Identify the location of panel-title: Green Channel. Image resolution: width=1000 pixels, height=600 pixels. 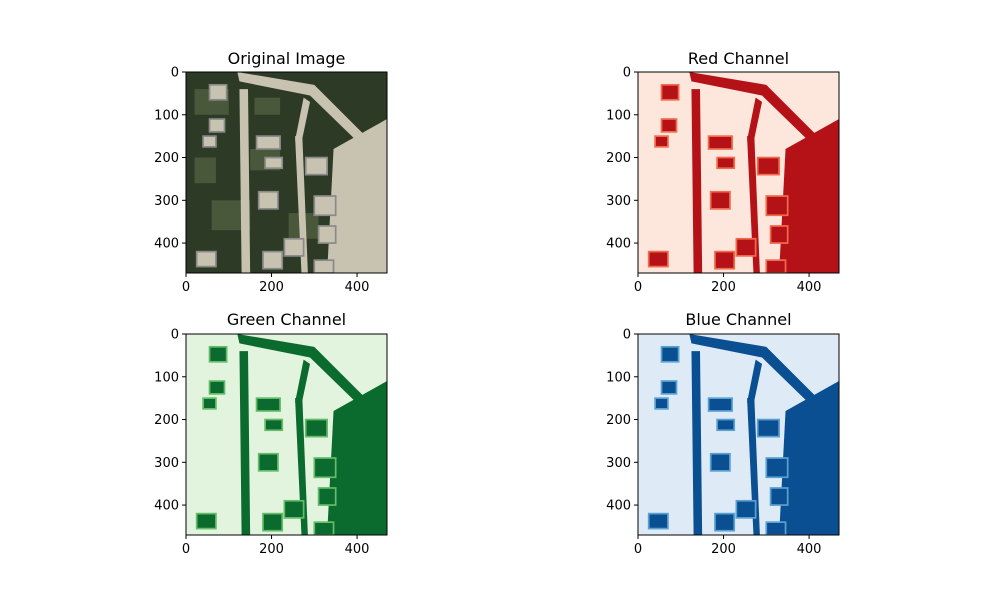
(286, 319).